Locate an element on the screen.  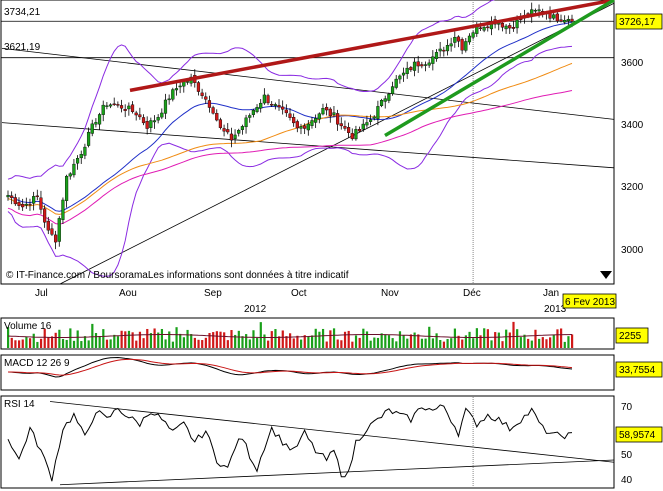
x-label-oct: Oct is located at coordinates (299, 293).